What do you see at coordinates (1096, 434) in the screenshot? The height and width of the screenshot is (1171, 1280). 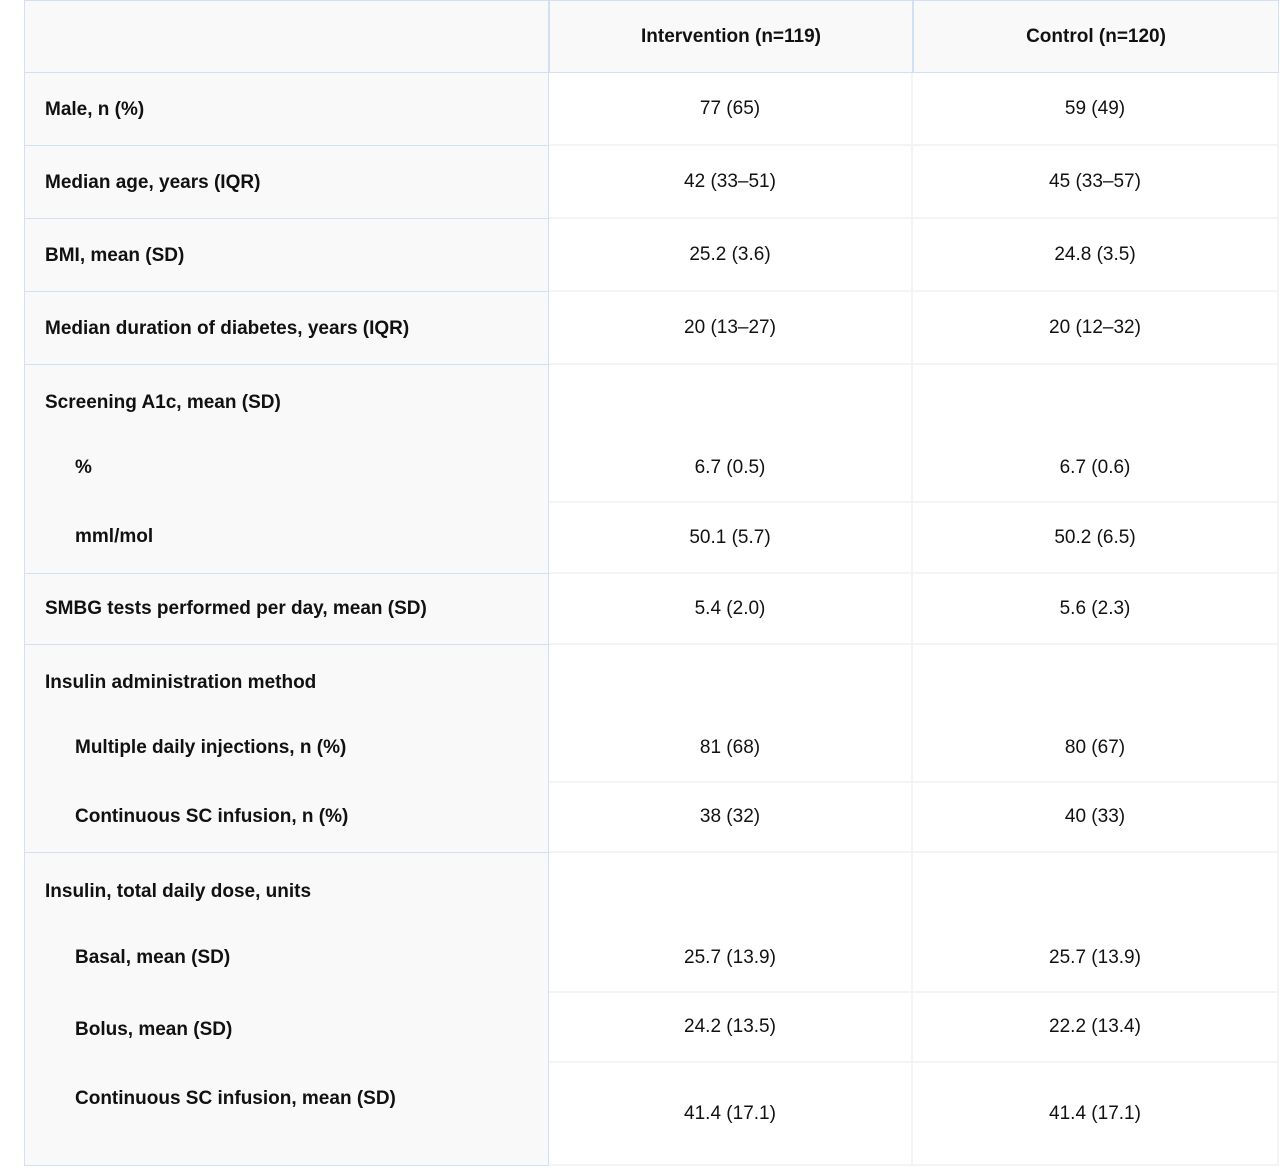 I see `cell-control: 6.7 (0.6)` at bounding box center [1096, 434].